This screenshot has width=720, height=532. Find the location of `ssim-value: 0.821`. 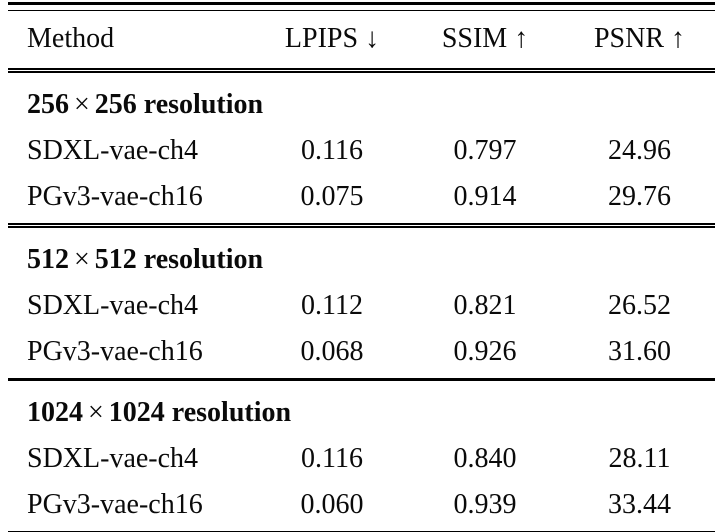

ssim-value: 0.821 is located at coordinates (485, 305).